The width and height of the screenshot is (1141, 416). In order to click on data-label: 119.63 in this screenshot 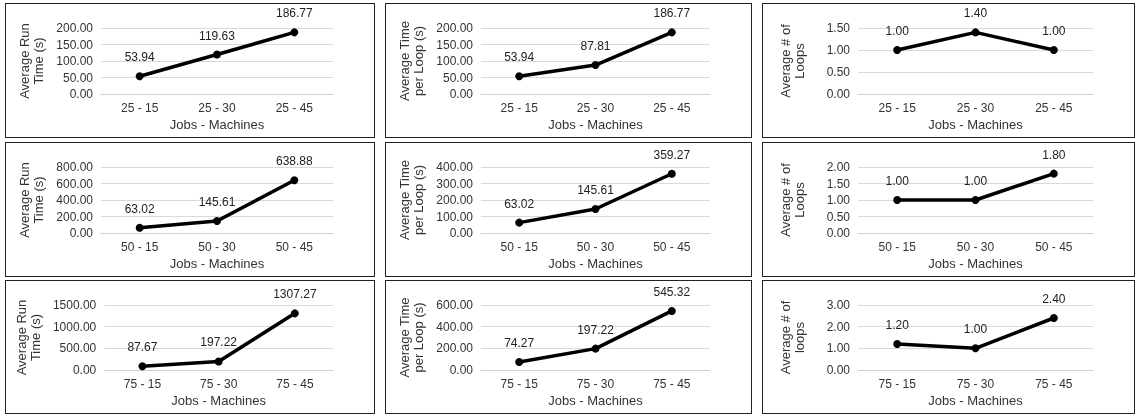, I will do `click(217, 35)`.